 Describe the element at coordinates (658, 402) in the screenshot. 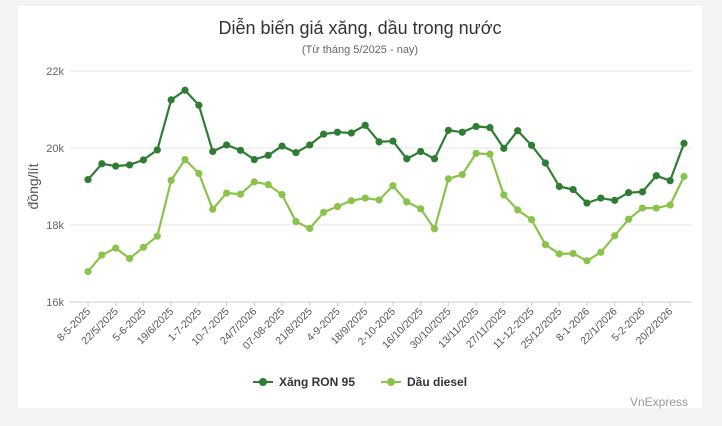

I see `source-credit: VnExpress` at that location.